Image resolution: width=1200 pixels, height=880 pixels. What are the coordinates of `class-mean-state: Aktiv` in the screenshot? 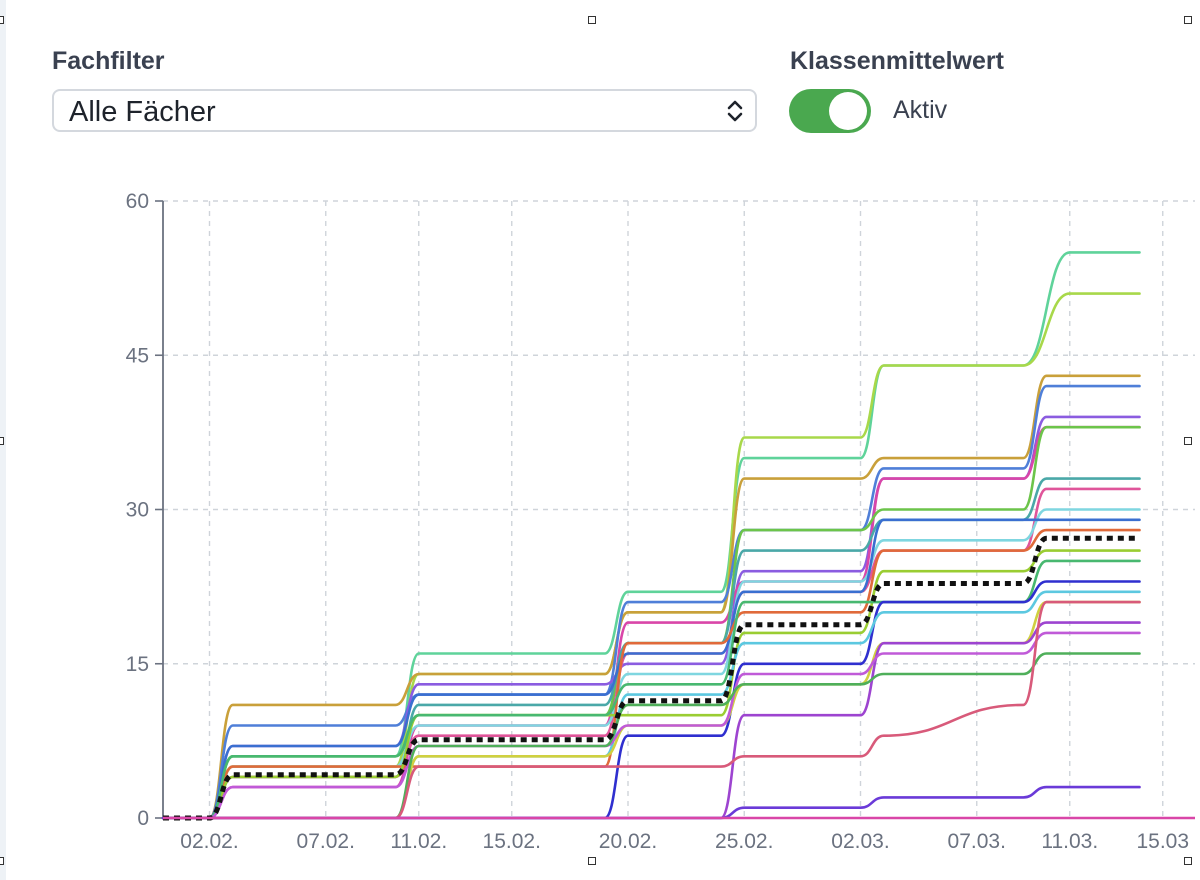 It's located at (920, 110).